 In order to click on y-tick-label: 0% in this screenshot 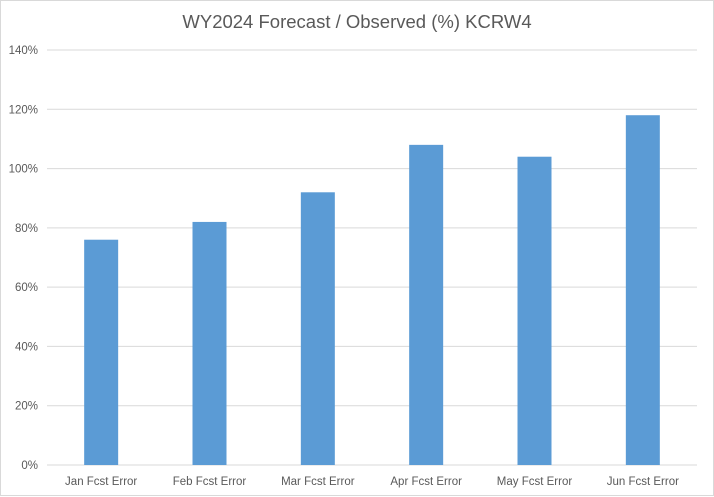, I will do `click(29, 466)`.